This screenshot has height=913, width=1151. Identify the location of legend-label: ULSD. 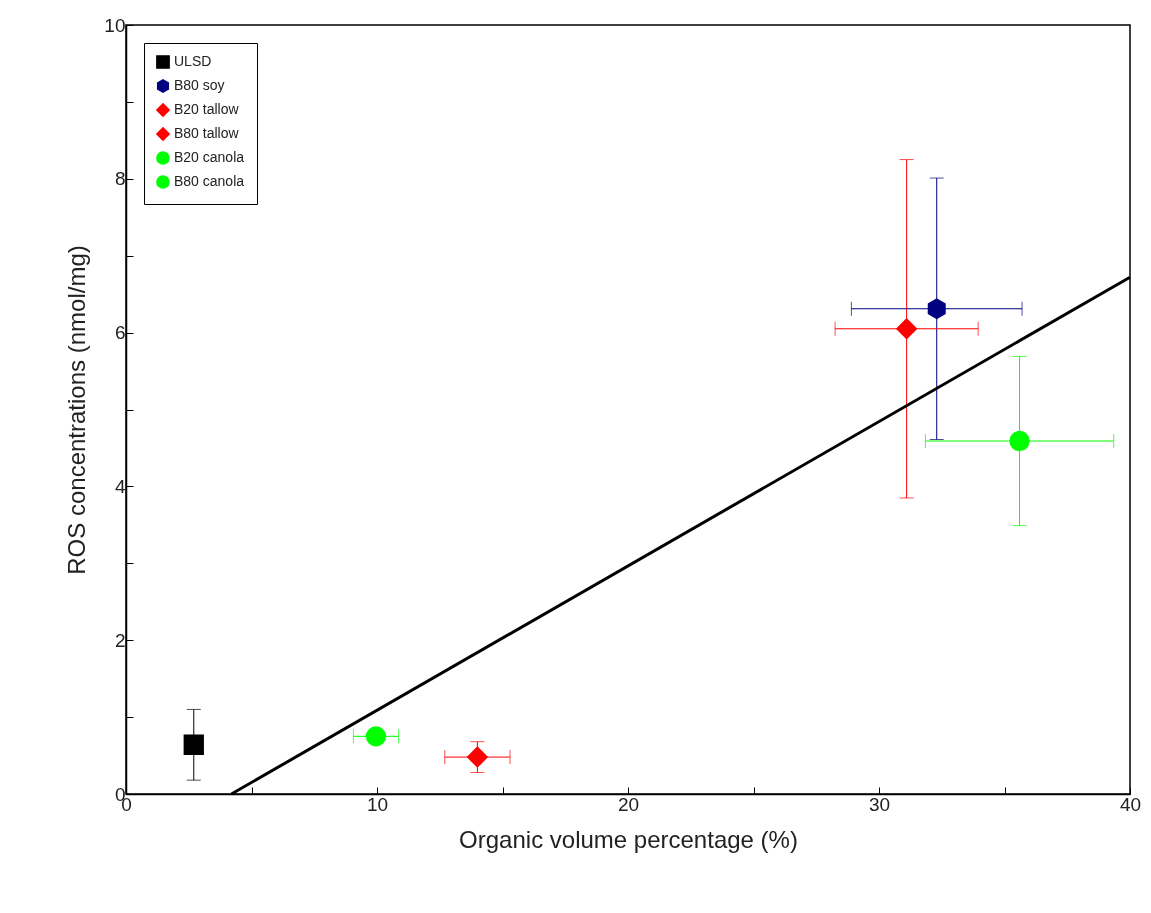
(193, 61).